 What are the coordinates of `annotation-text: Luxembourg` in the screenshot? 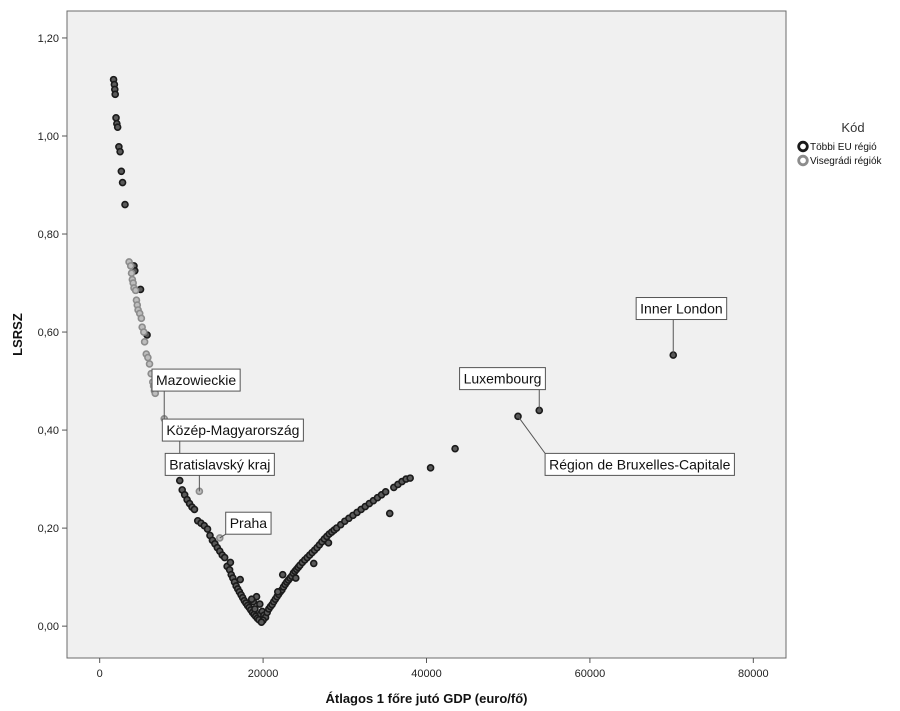 It's located at (503, 379).